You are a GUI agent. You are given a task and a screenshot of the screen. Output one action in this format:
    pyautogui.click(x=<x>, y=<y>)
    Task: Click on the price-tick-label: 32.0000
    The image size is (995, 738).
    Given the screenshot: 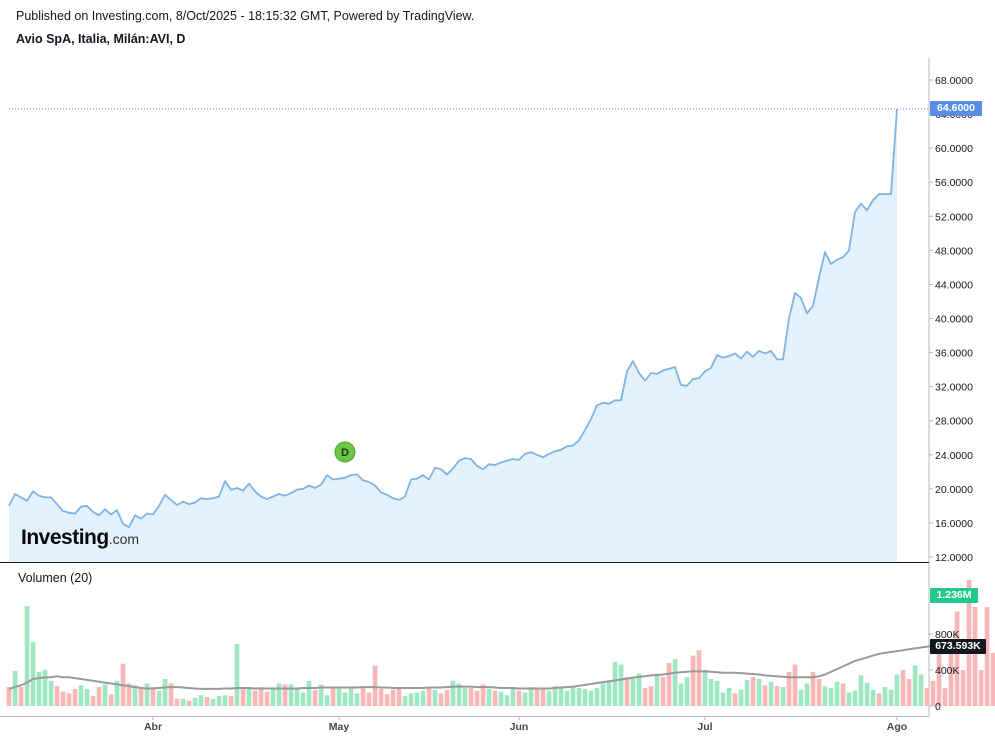 What is the action you would take?
    pyautogui.click(x=954, y=388)
    